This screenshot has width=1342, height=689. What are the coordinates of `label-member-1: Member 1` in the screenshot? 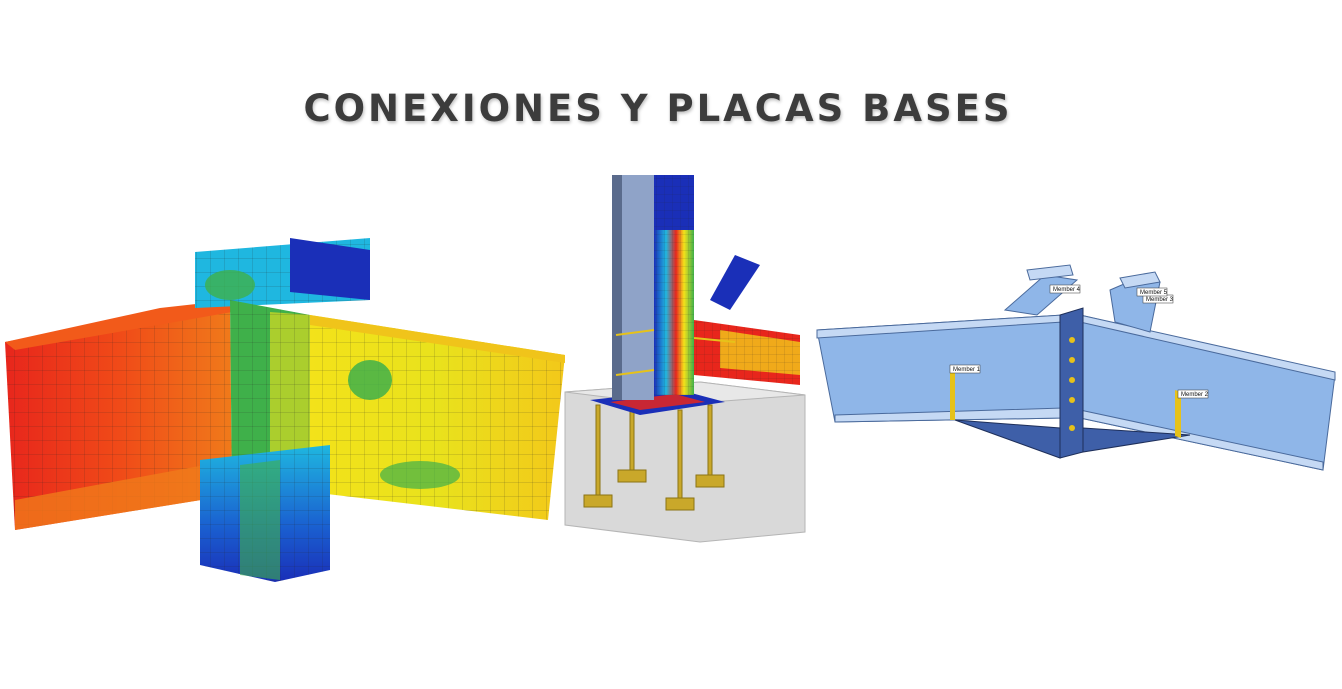 It's located at (967, 370).